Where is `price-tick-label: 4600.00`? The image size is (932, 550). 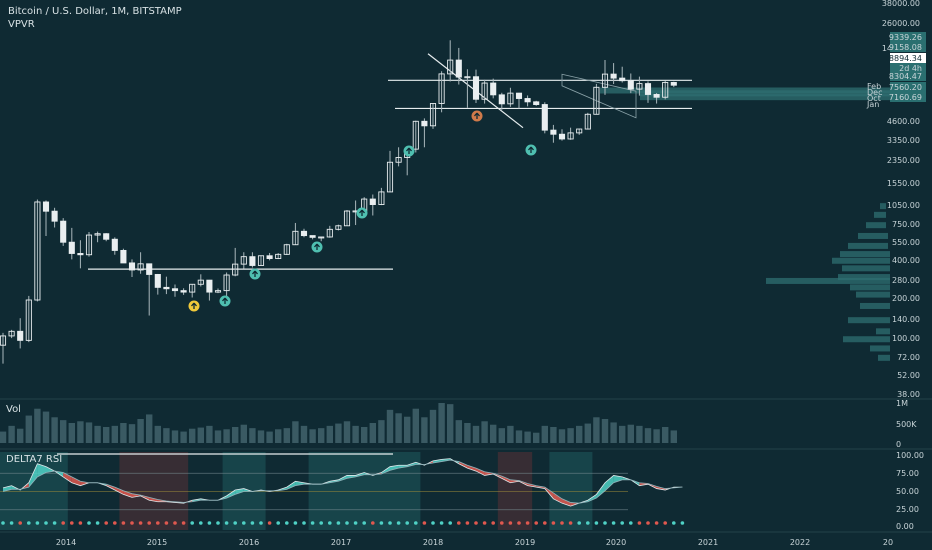
price-tick-label: 4600.00 is located at coordinates (903, 121).